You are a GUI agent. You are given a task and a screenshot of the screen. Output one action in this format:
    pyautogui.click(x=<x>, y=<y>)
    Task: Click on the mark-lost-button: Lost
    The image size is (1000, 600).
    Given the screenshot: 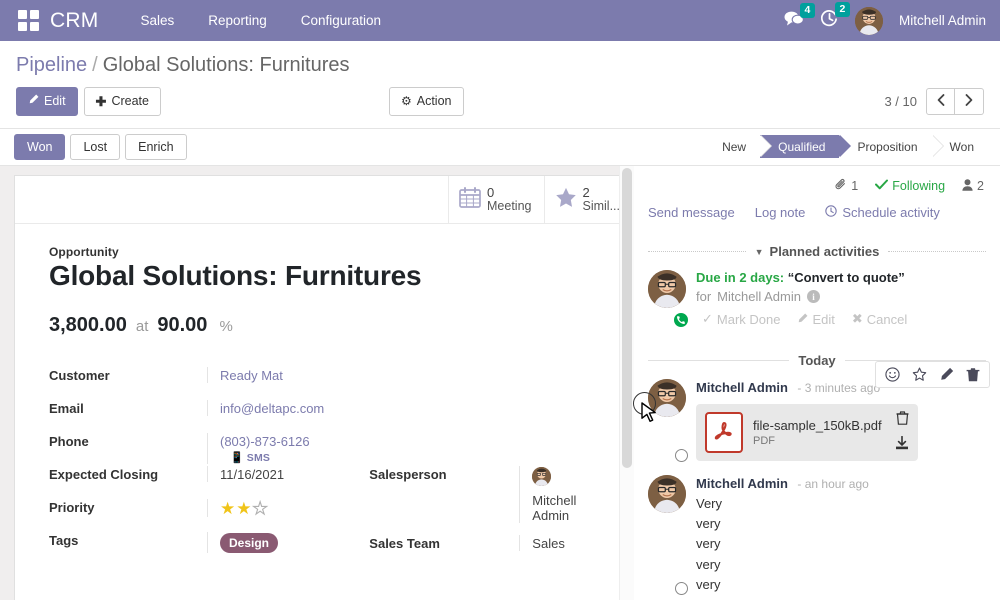 What is the action you would take?
    pyautogui.click(x=95, y=146)
    